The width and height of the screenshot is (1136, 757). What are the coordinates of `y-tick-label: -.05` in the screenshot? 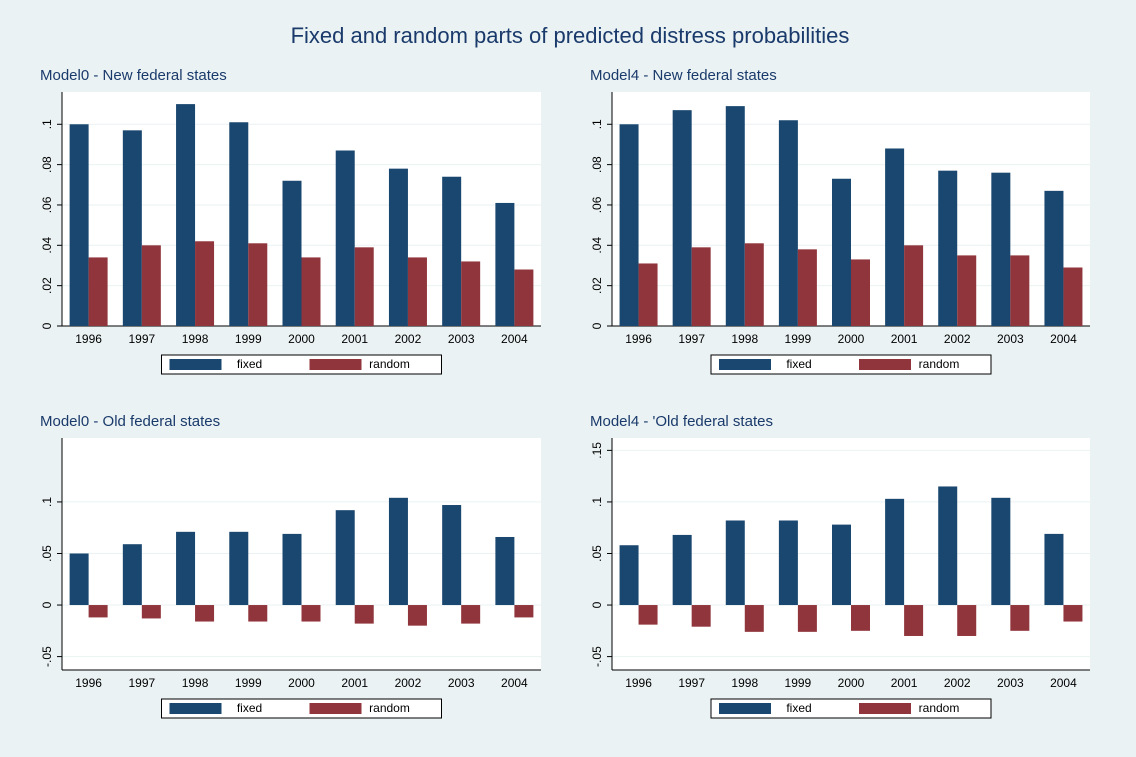 It's located at (597, 656).